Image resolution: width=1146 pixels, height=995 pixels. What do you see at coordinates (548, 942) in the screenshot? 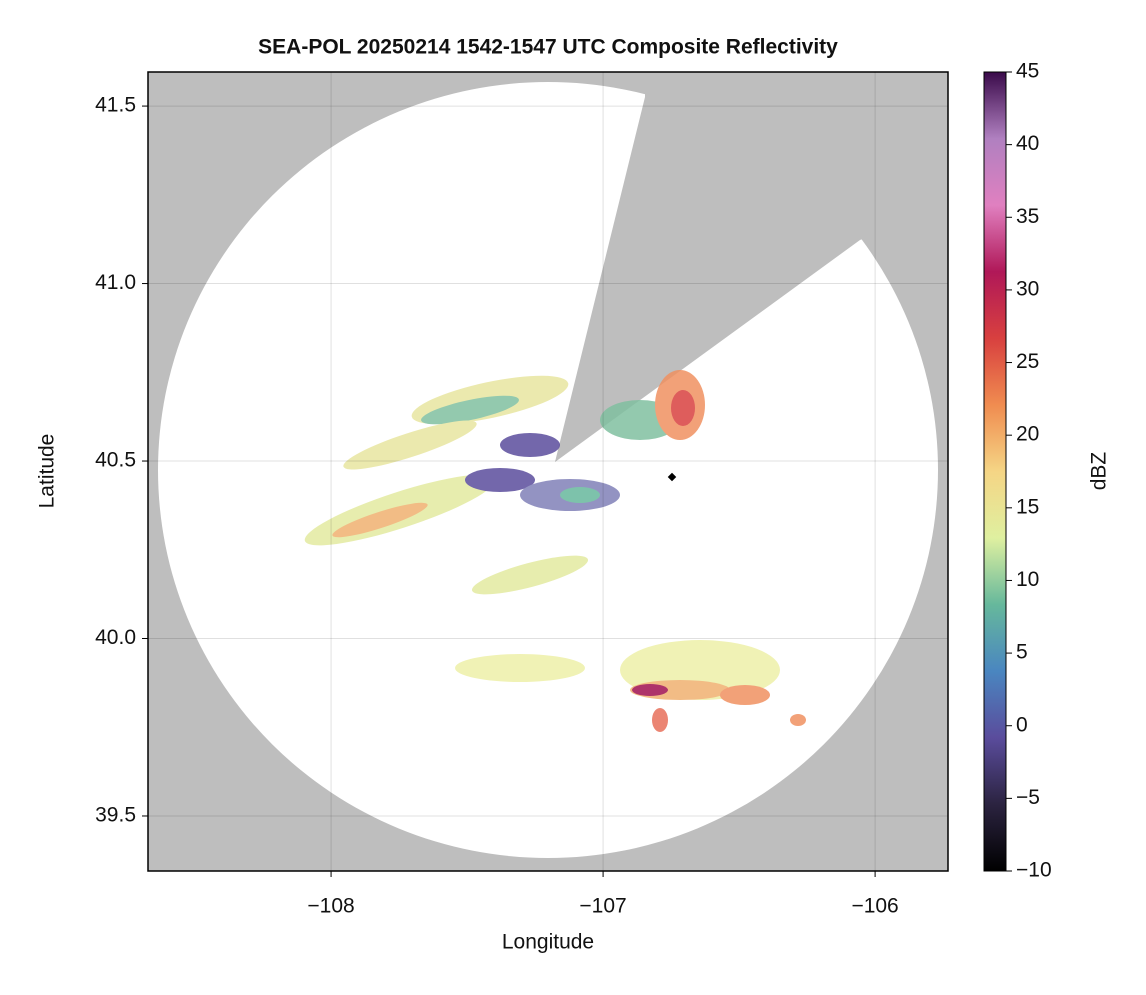
I see `x-axis-label: Longitude` at bounding box center [548, 942].